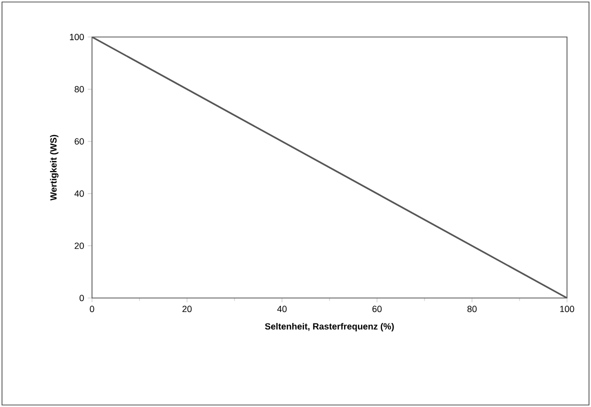  What do you see at coordinates (567, 309) in the screenshot?
I see `x-tick-label: 100` at bounding box center [567, 309].